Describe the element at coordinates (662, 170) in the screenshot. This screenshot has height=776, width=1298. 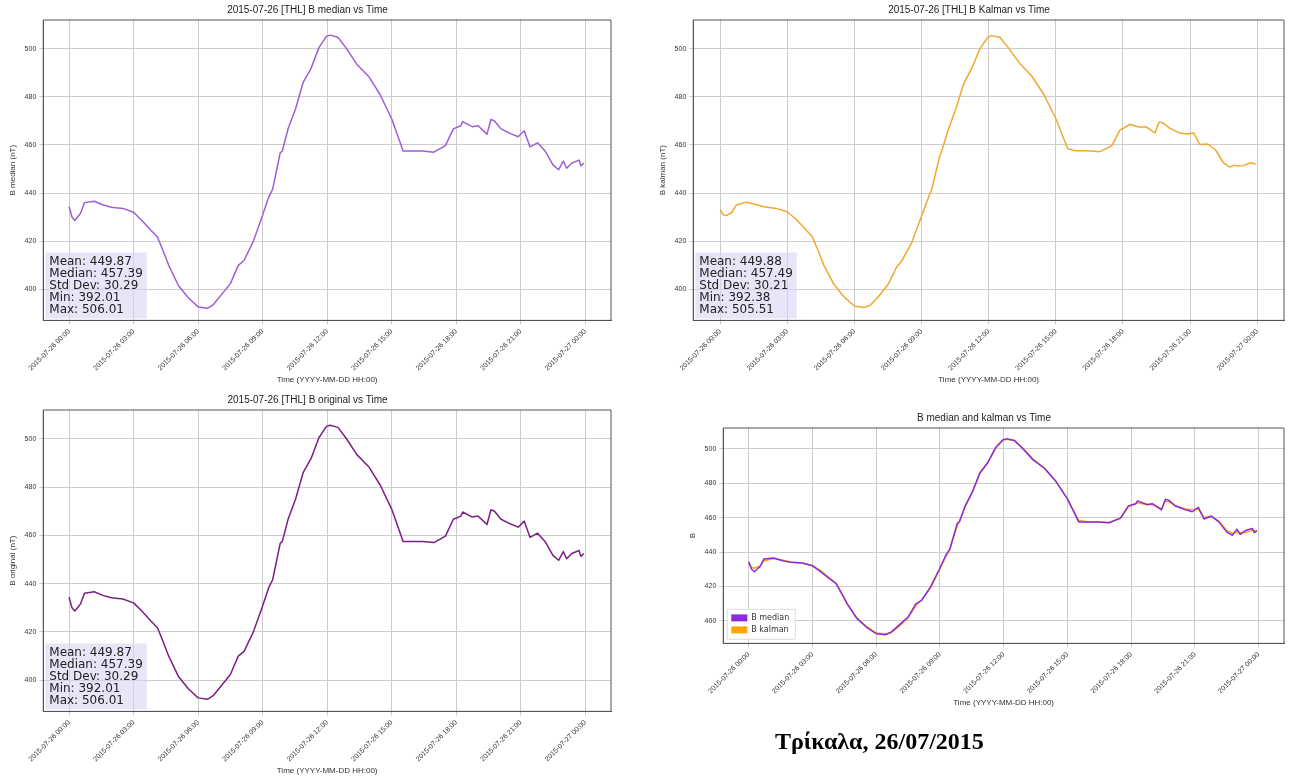
I see `y-axis-title: B kalman (nT)` at that location.